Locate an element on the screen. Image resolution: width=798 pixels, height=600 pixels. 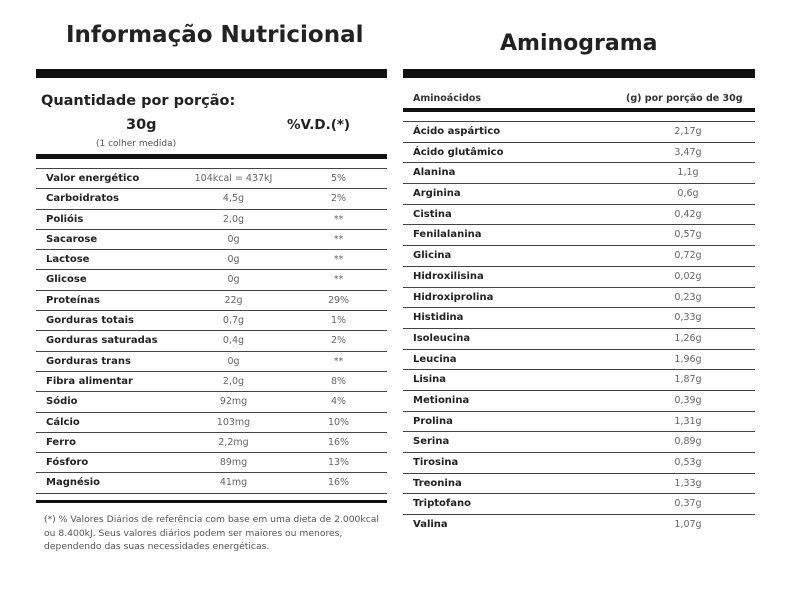
nutrition-row: Fósforo 89mg 13% is located at coordinates (211, 463).